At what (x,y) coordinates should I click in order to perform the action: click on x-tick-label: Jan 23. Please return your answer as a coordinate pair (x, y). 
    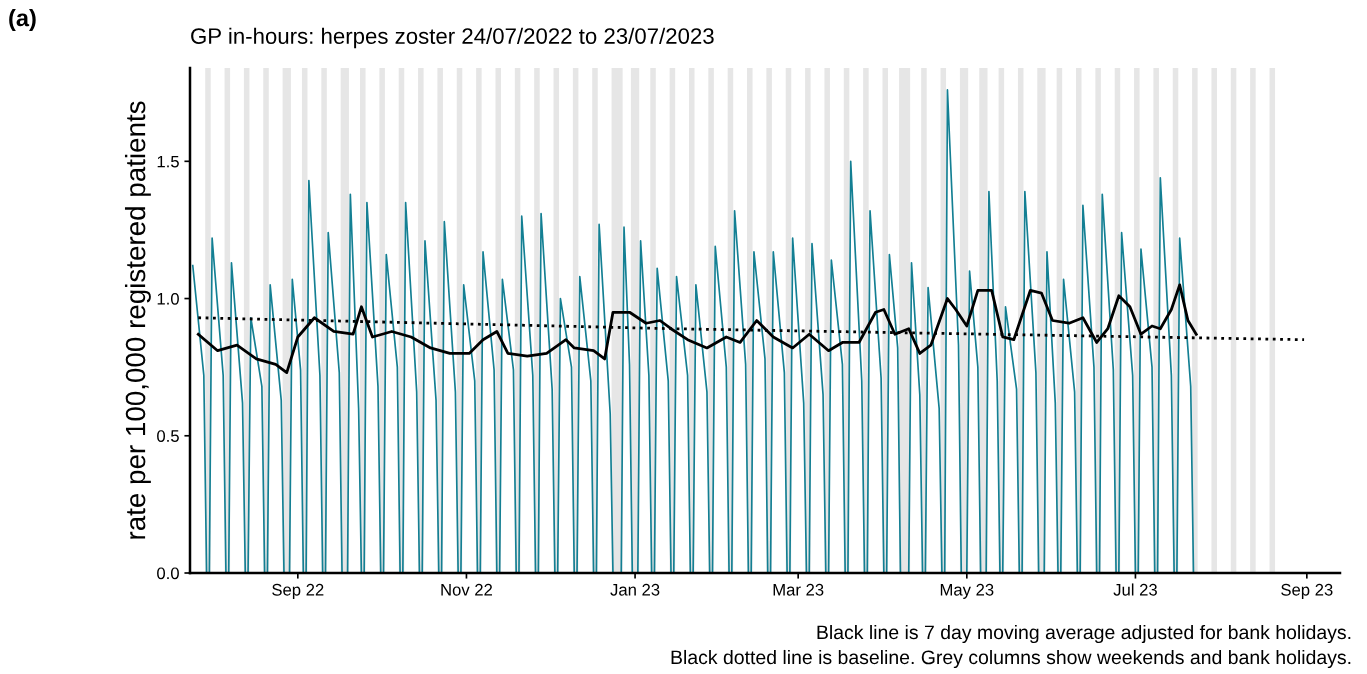
    Looking at the image, I should click on (635, 589).